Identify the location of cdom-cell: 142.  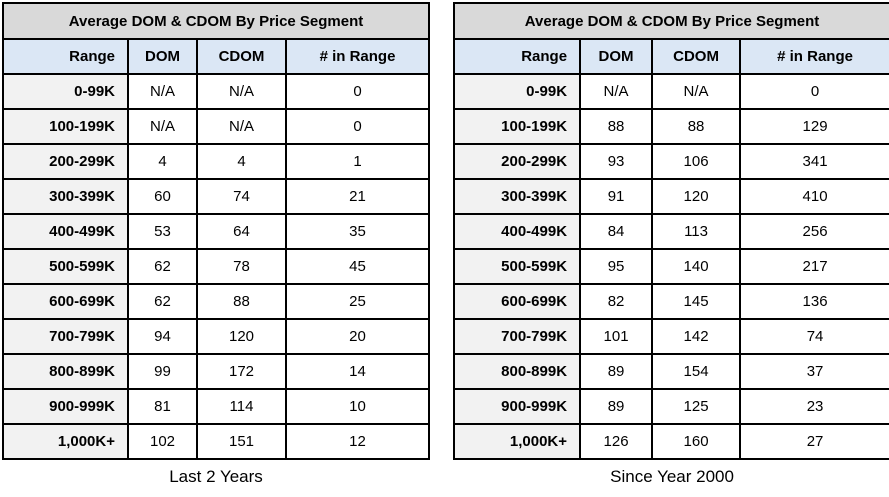
(696, 336).